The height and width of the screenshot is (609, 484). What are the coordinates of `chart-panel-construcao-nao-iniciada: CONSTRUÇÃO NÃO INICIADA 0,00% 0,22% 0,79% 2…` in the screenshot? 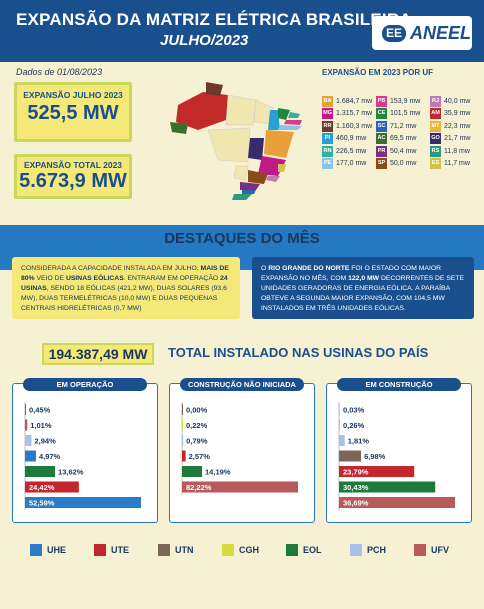 It's located at (242, 450).